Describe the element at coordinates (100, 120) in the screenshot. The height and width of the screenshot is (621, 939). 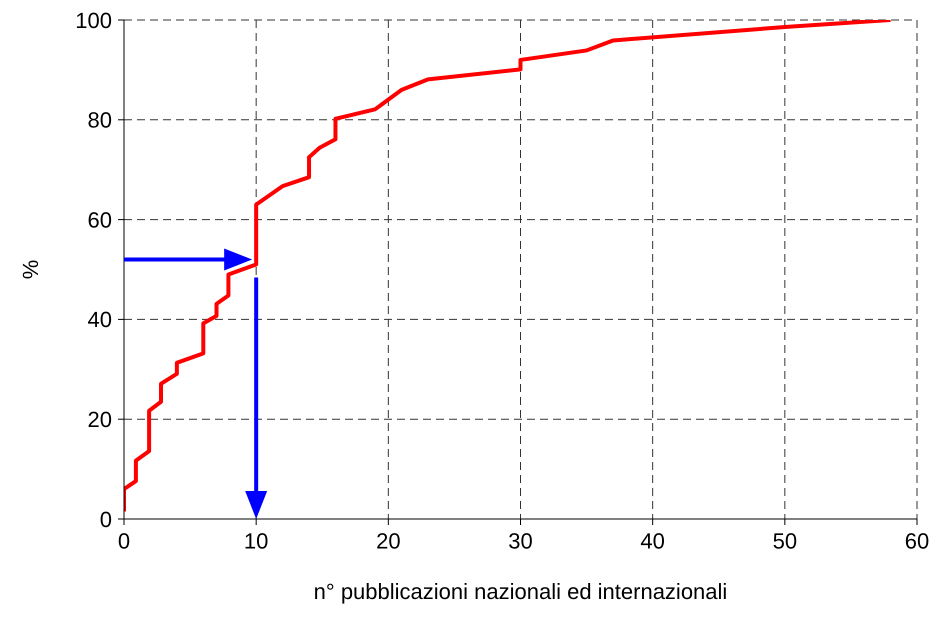
I see `y-tick-label: 80` at that location.